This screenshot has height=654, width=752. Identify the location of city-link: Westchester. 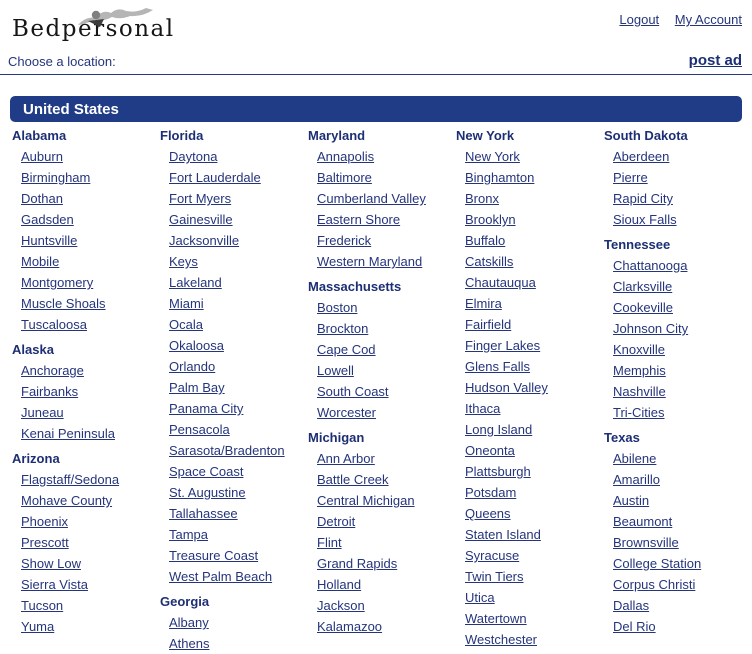
(501, 639).